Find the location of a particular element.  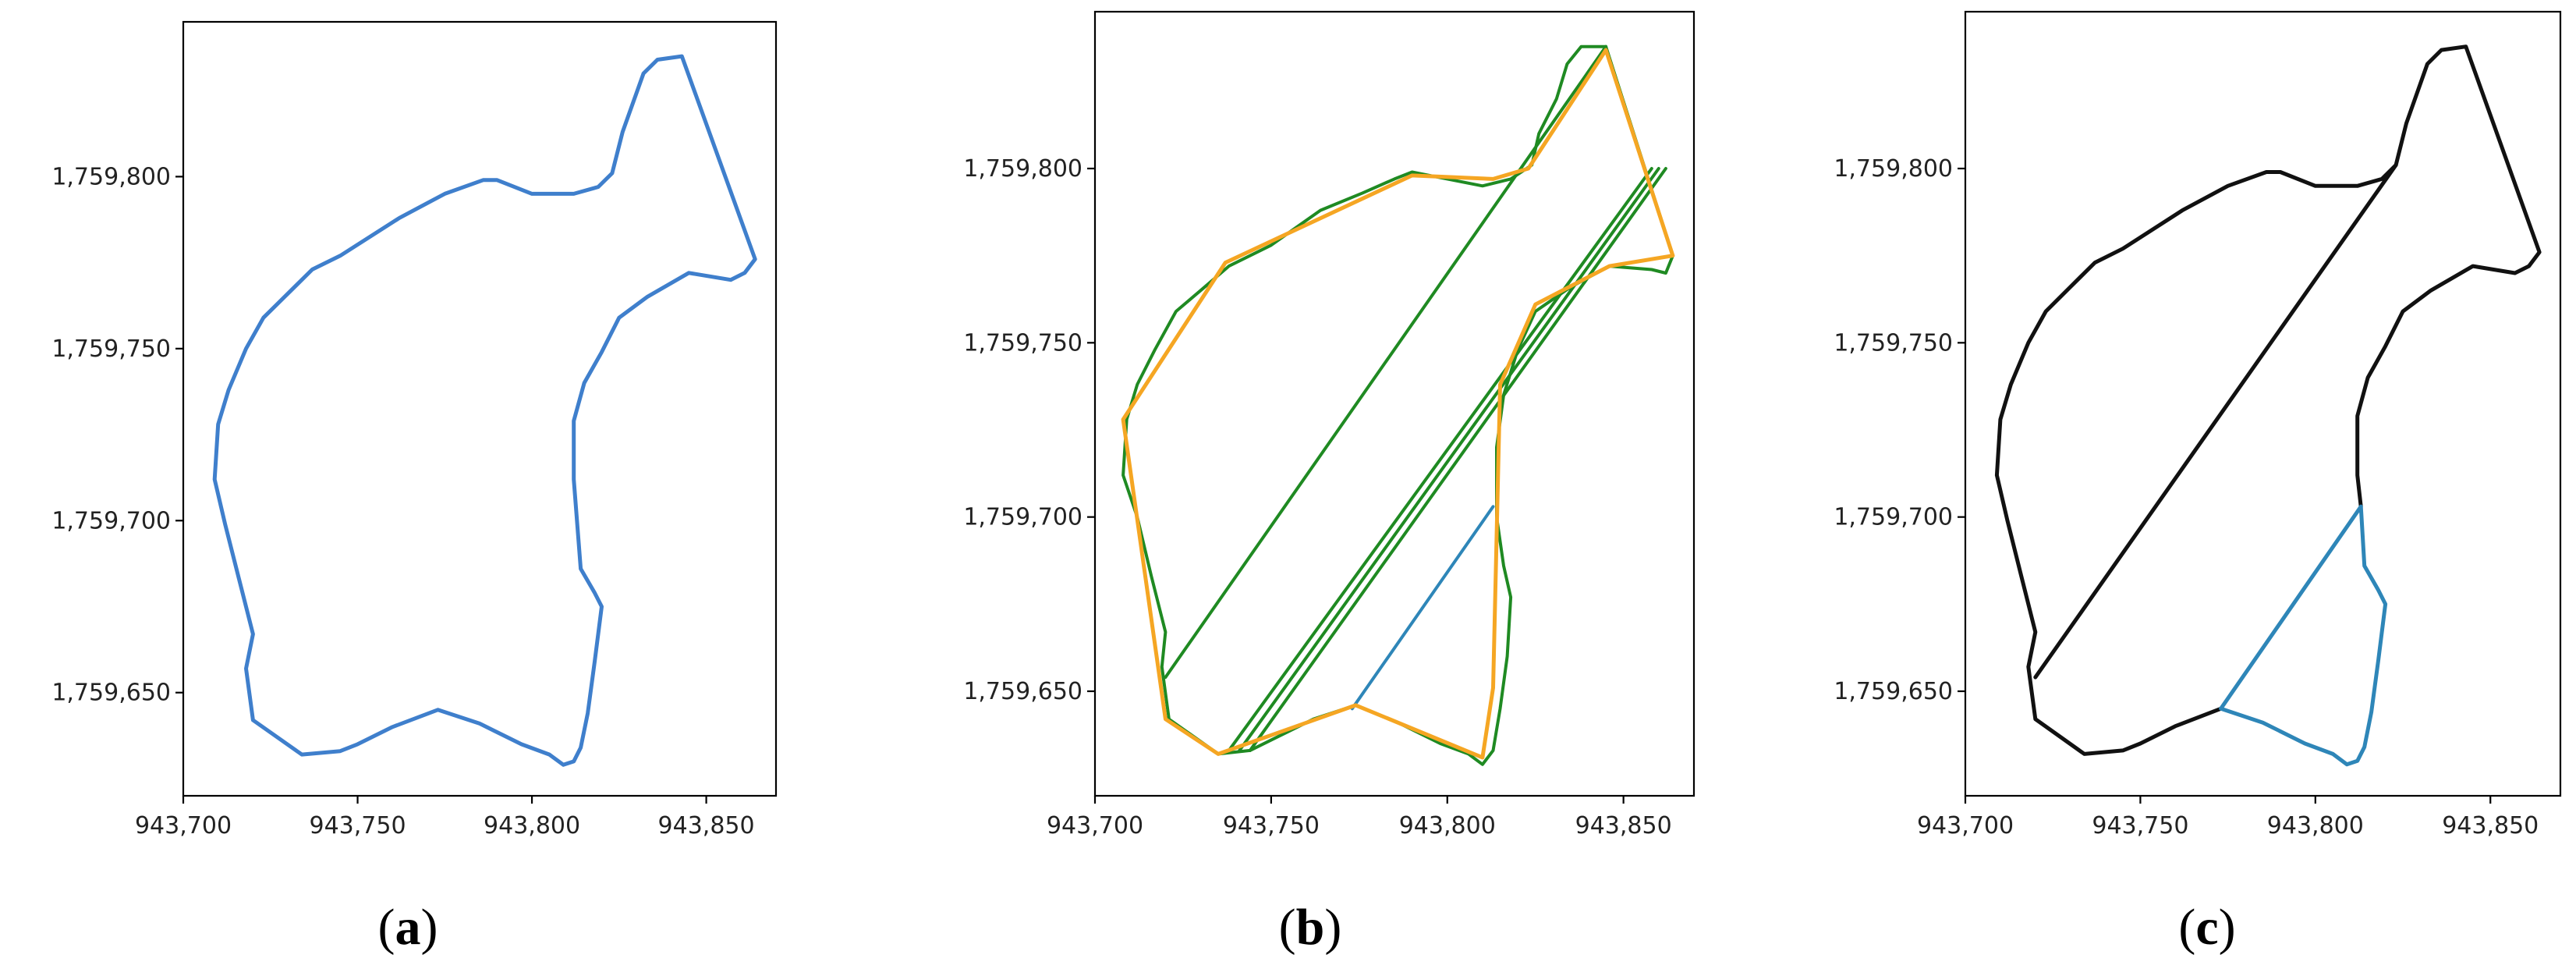

panel-label: (c) is located at coordinates (2206, 927).